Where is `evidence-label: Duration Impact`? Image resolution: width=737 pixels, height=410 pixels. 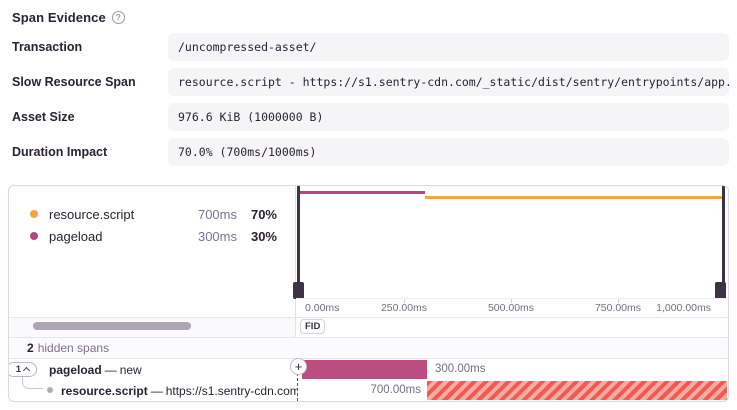
evidence-label: Duration Impact is located at coordinates (60, 152).